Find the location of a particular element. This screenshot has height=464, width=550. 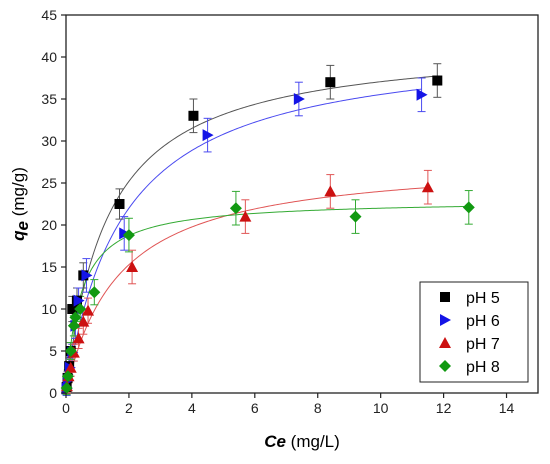

y-axis-symbol: q is located at coordinates (18, 235).